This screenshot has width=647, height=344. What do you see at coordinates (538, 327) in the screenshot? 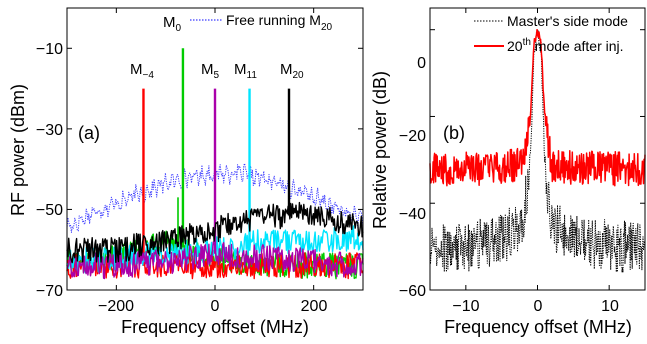
I see `panel-b-x-axis-label: Frequency offset (MHz)` at bounding box center [538, 327].